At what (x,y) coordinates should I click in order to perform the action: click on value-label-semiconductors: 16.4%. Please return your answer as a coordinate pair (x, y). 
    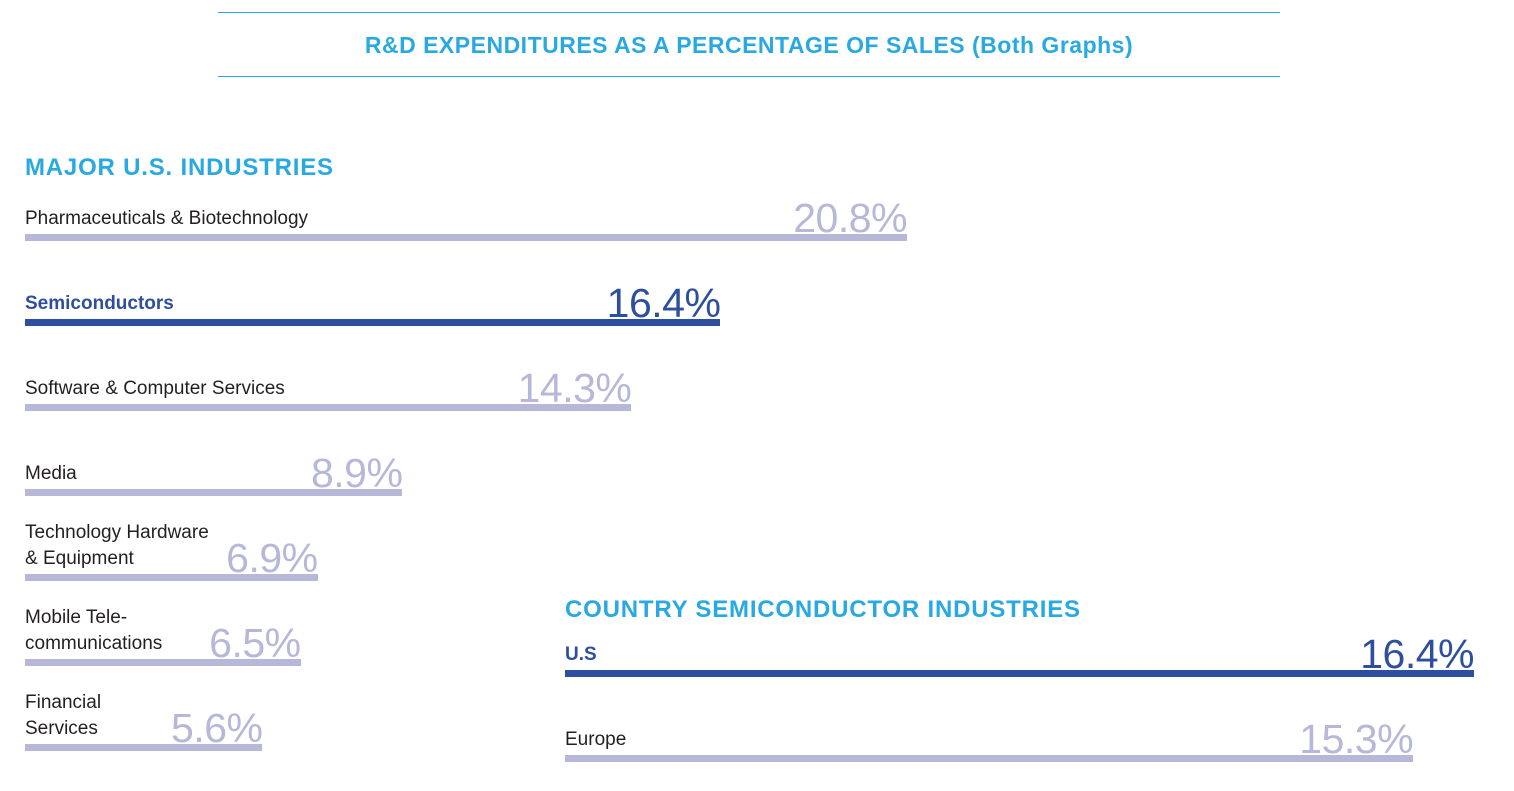
    Looking at the image, I should click on (663, 303).